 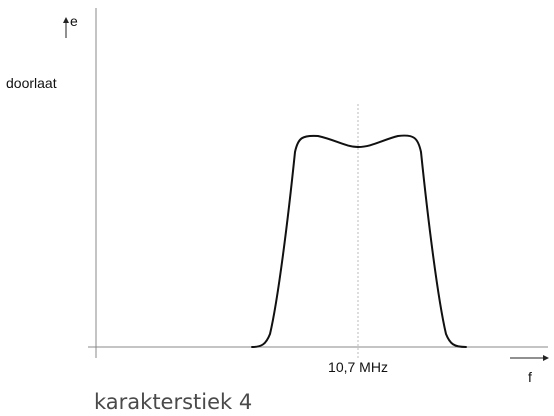 I want to click on y-axis-label: doorlaat, so click(x=31, y=83).